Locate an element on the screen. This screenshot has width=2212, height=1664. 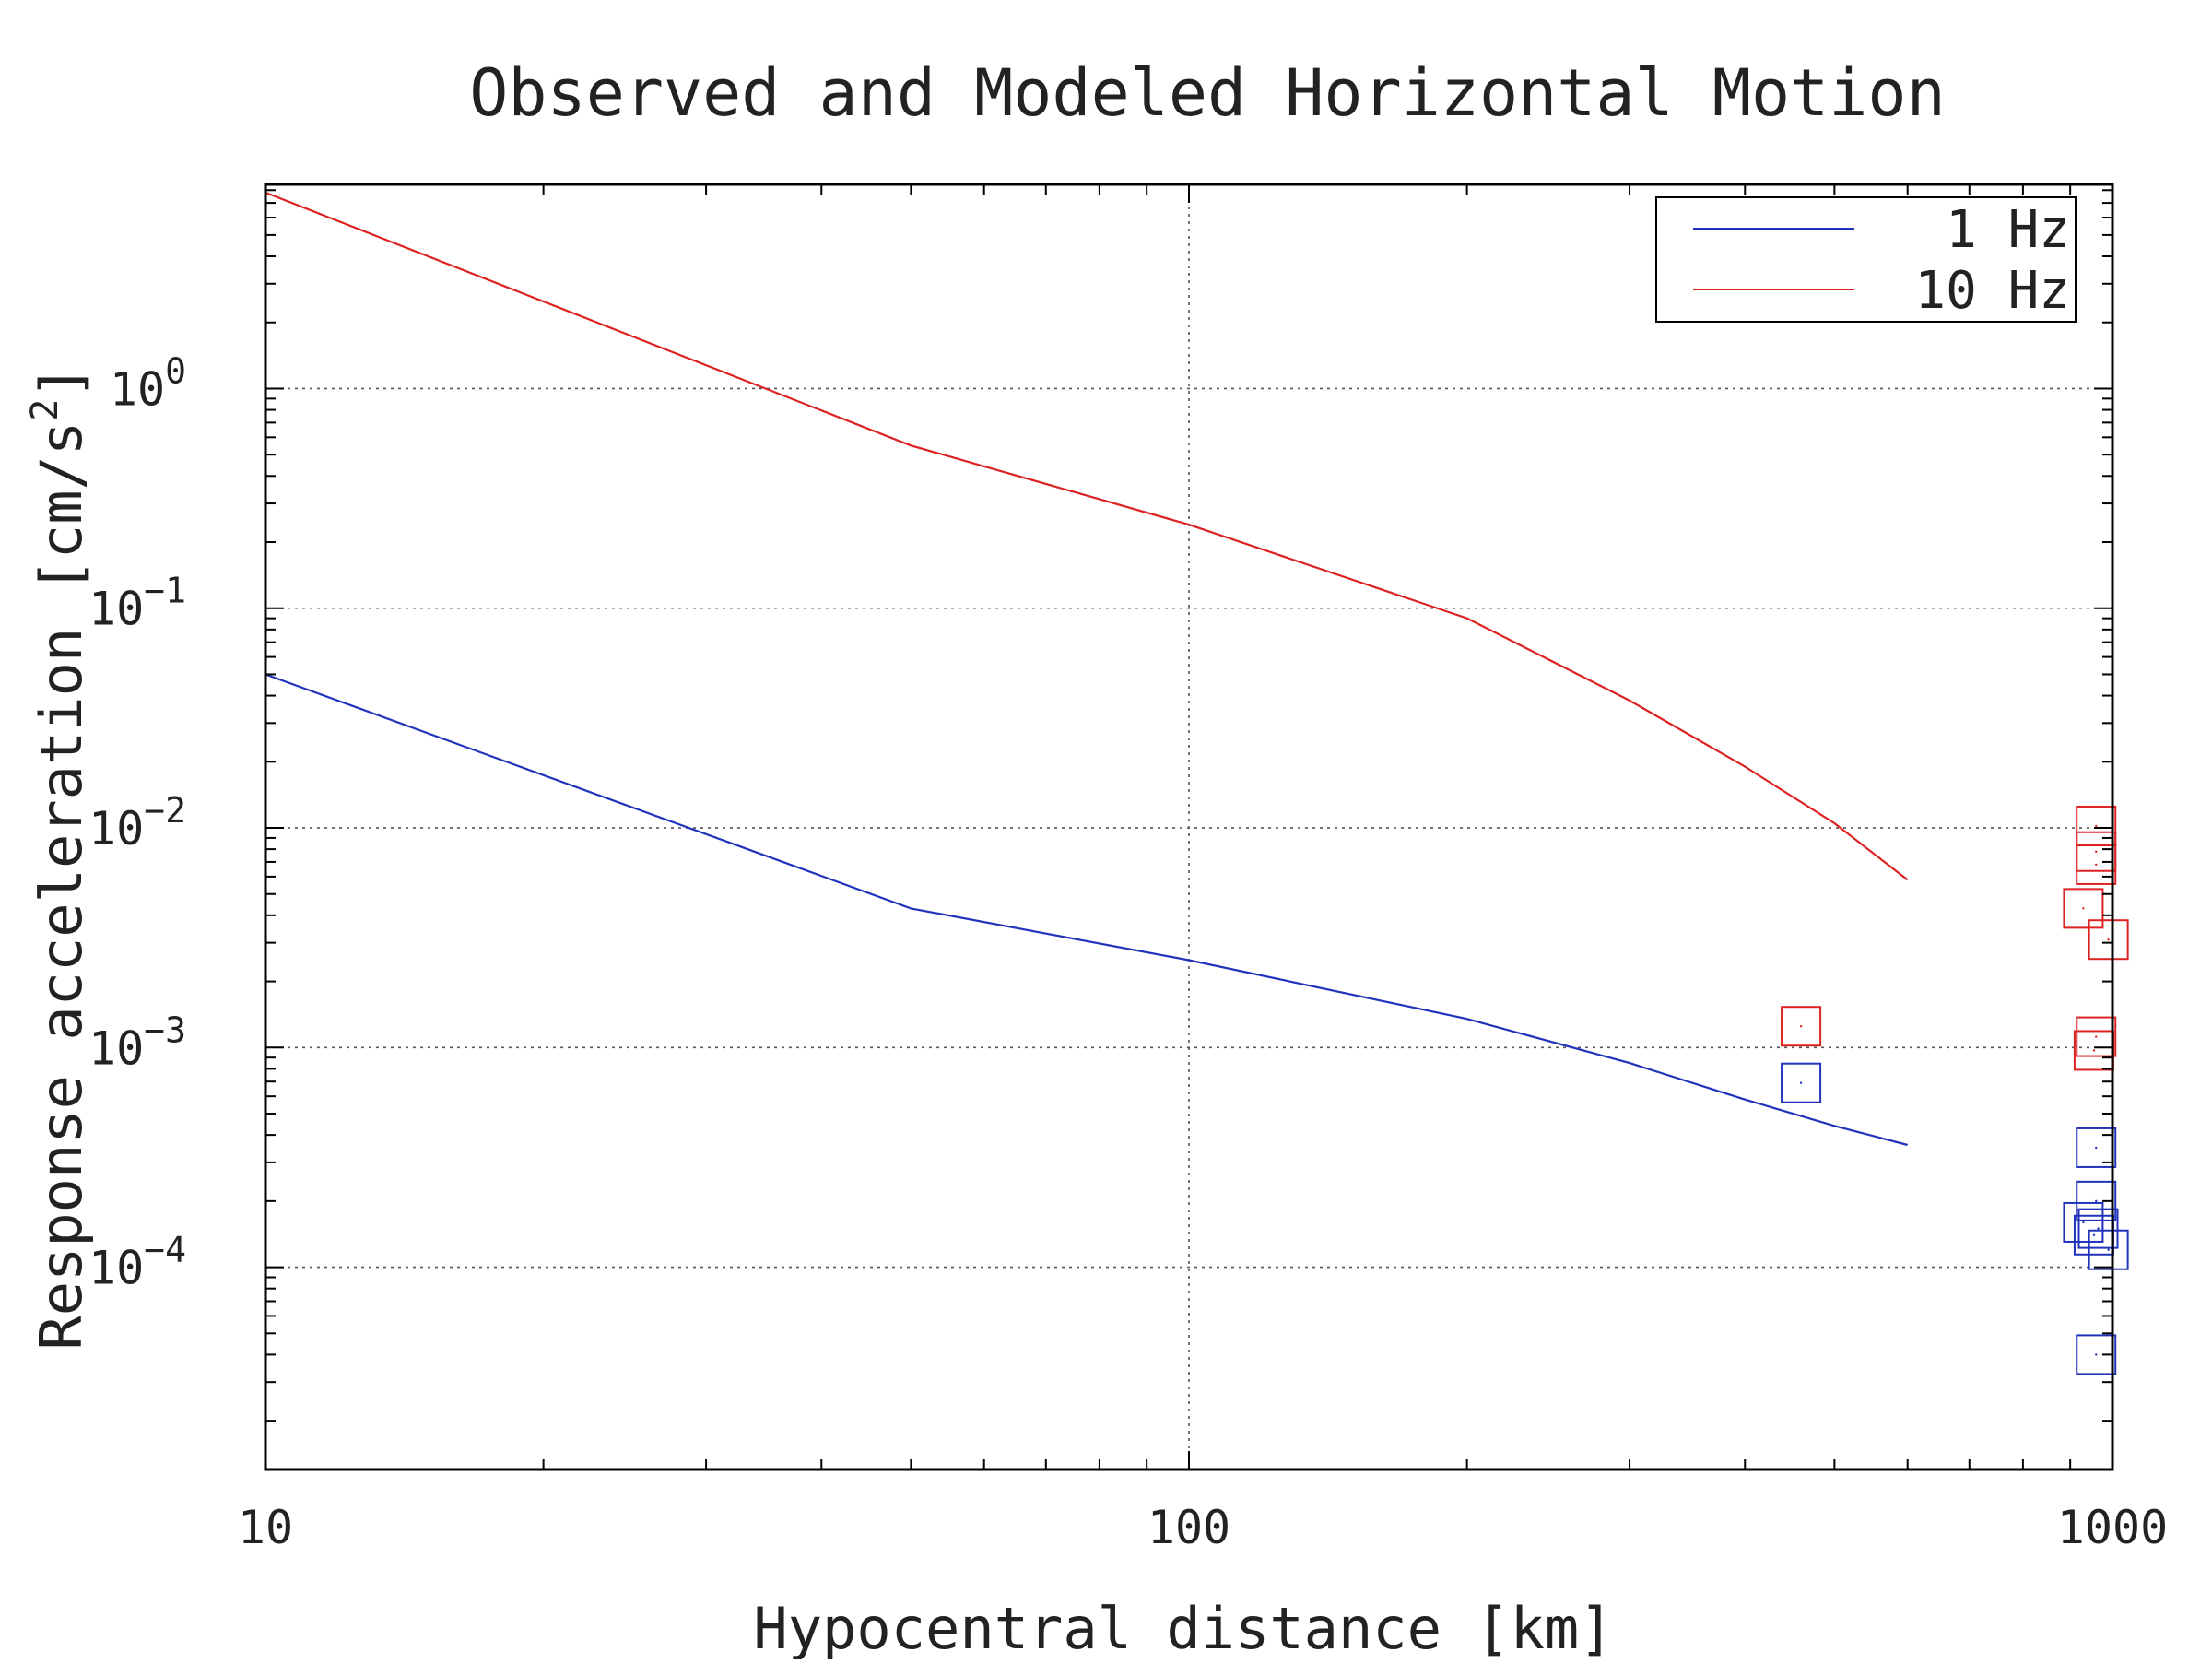
legend-box is located at coordinates (1866, 259).